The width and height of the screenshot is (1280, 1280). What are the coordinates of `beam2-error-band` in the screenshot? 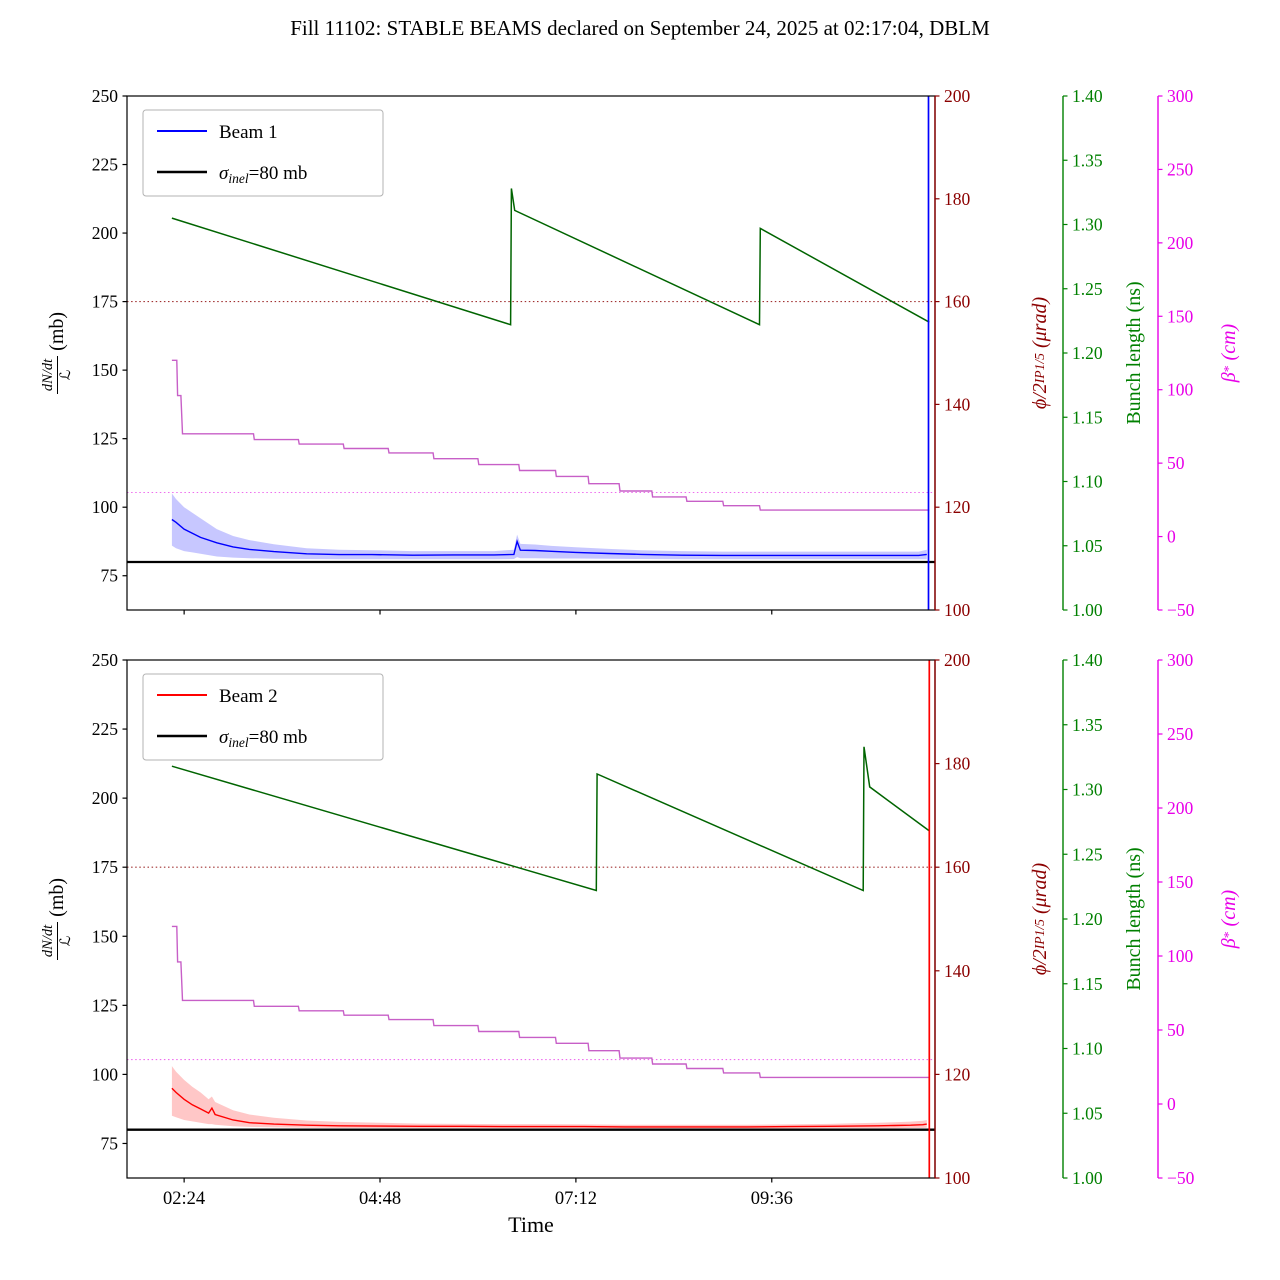 It's located at (549, 1097).